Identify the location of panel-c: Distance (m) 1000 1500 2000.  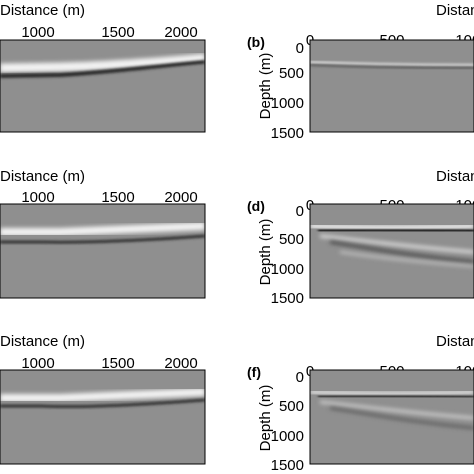
(103, 233).